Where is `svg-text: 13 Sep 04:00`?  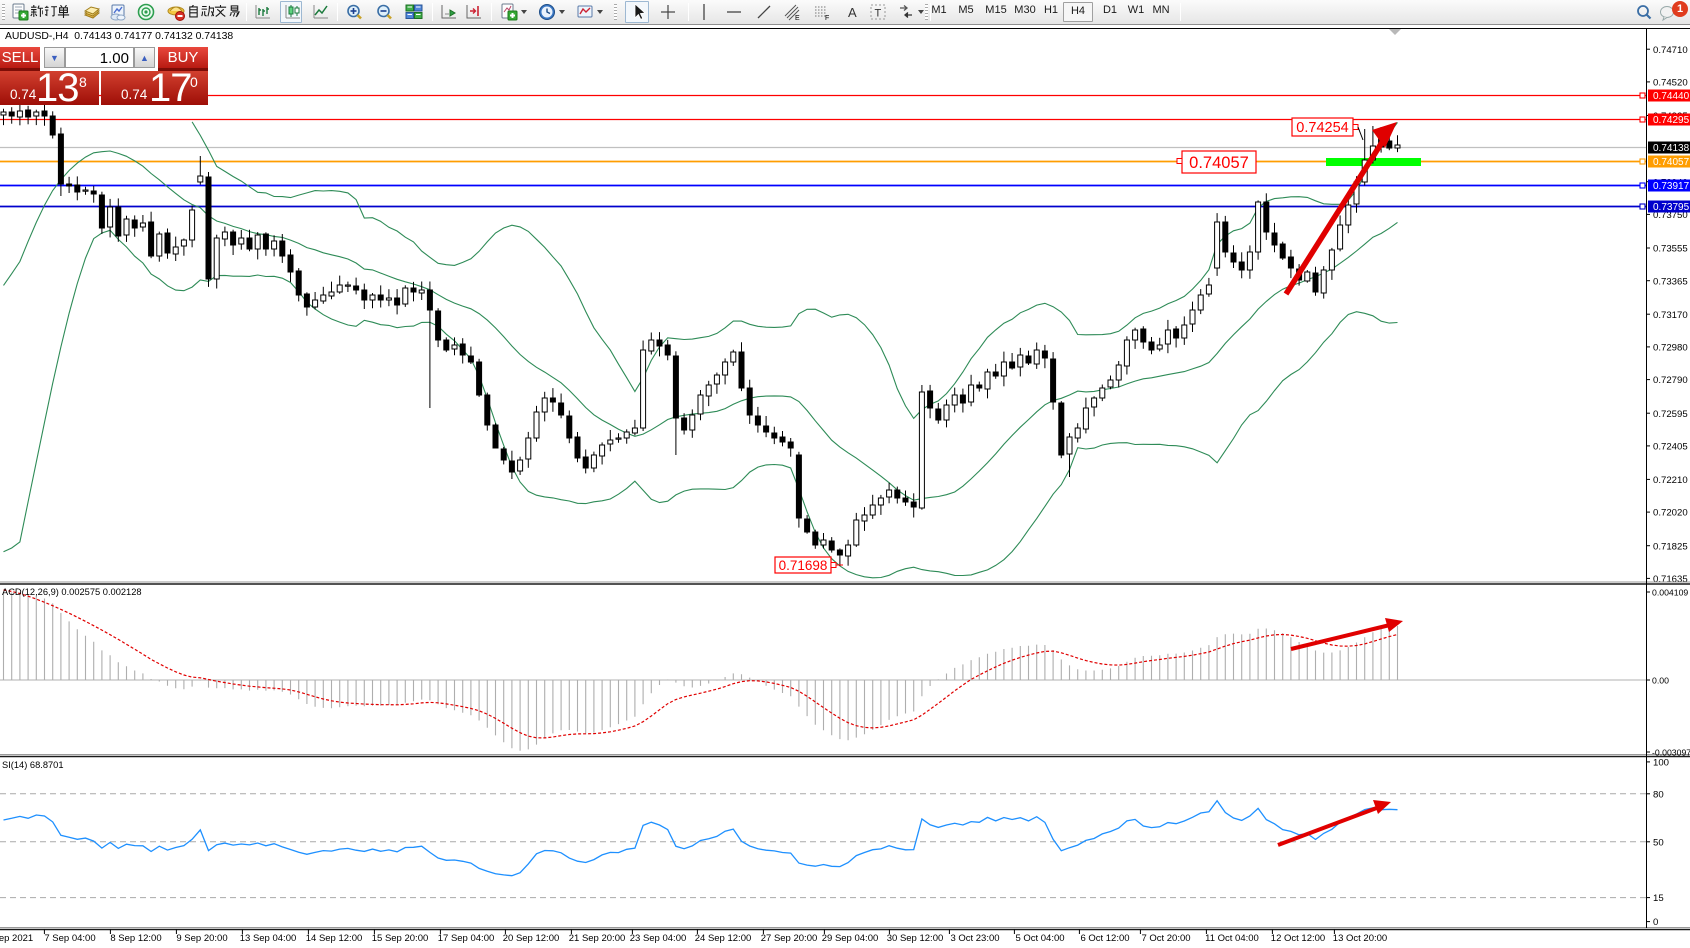 svg-text: 13 Sep 04:00 is located at coordinates (268, 938).